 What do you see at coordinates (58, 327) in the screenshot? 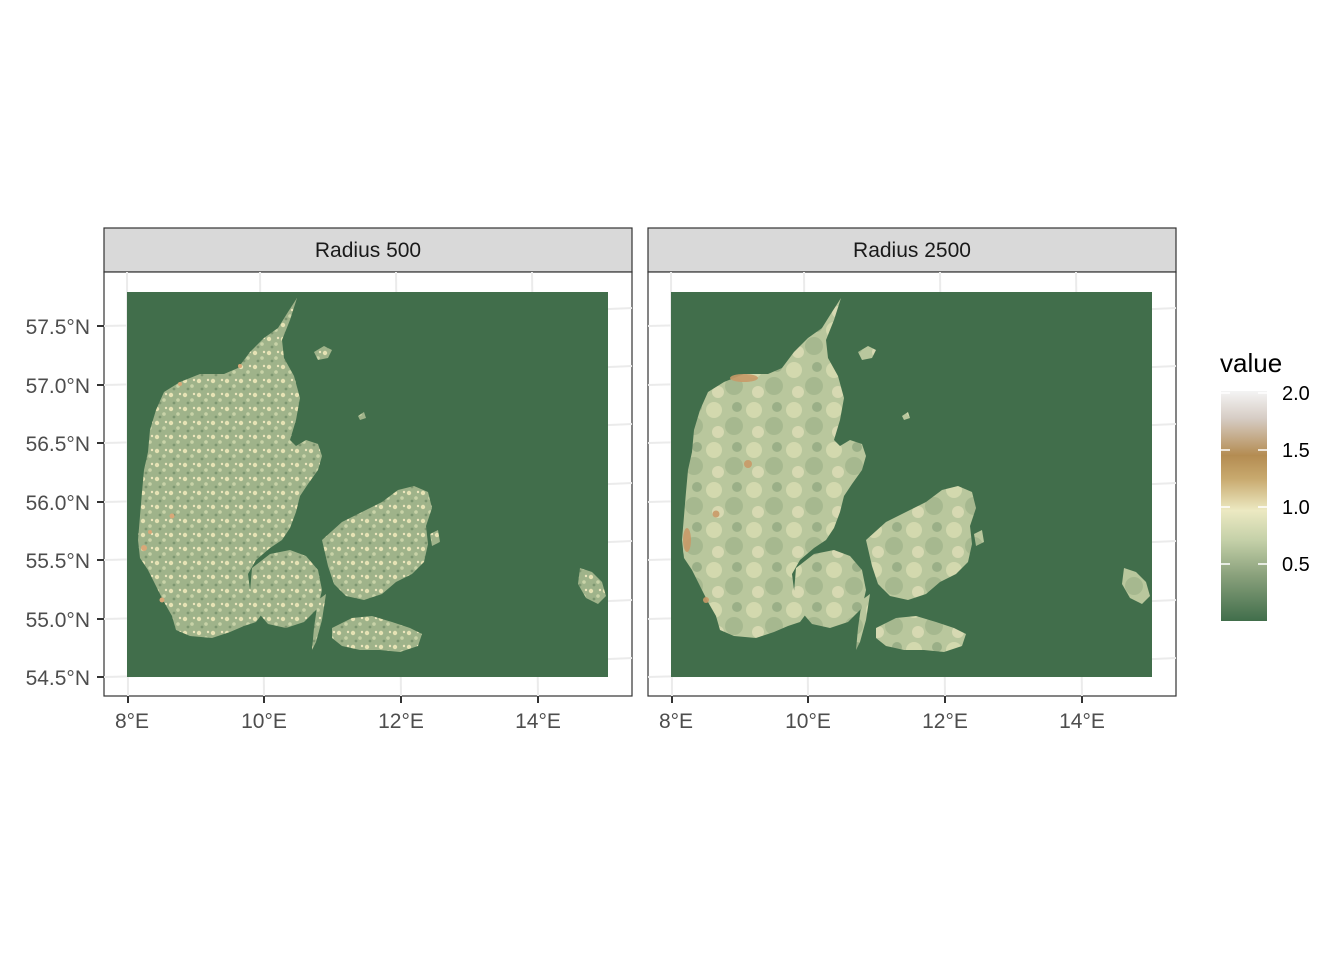
I see `y-tick-label: 57.5°N` at bounding box center [58, 327].